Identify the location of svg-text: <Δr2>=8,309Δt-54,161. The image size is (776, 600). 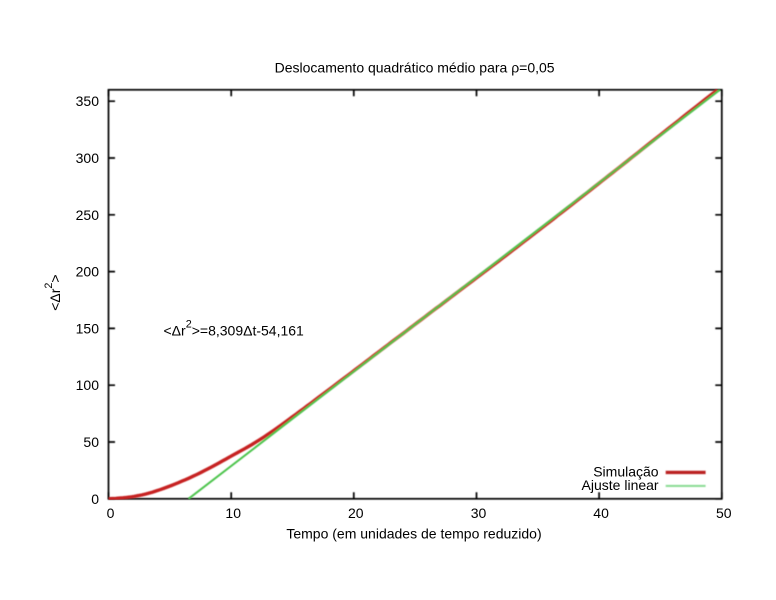
(234, 329).